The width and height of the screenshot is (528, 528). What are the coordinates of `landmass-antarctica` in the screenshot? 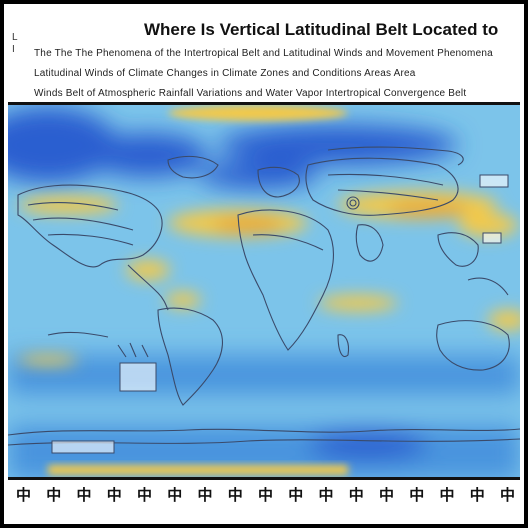 It's located at (264, 432).